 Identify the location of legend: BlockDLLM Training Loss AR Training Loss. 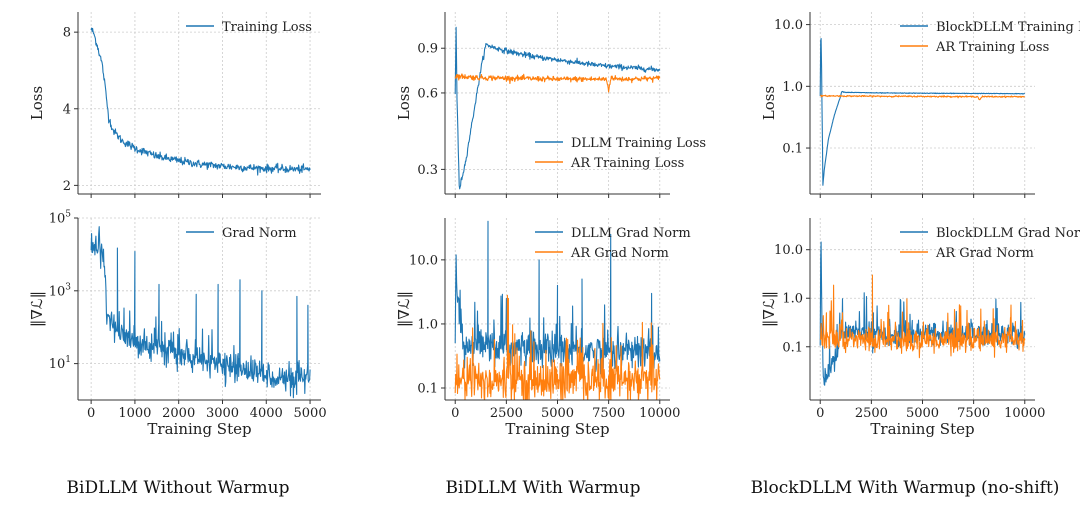
(990, 37).